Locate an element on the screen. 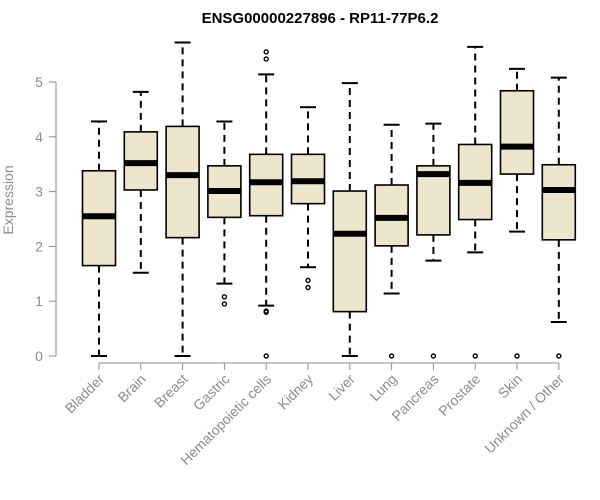 The width and height of the screenshot is (600, 500). y-axis: 0 1 2 3 4 5 is located at coordinates (46, 219).